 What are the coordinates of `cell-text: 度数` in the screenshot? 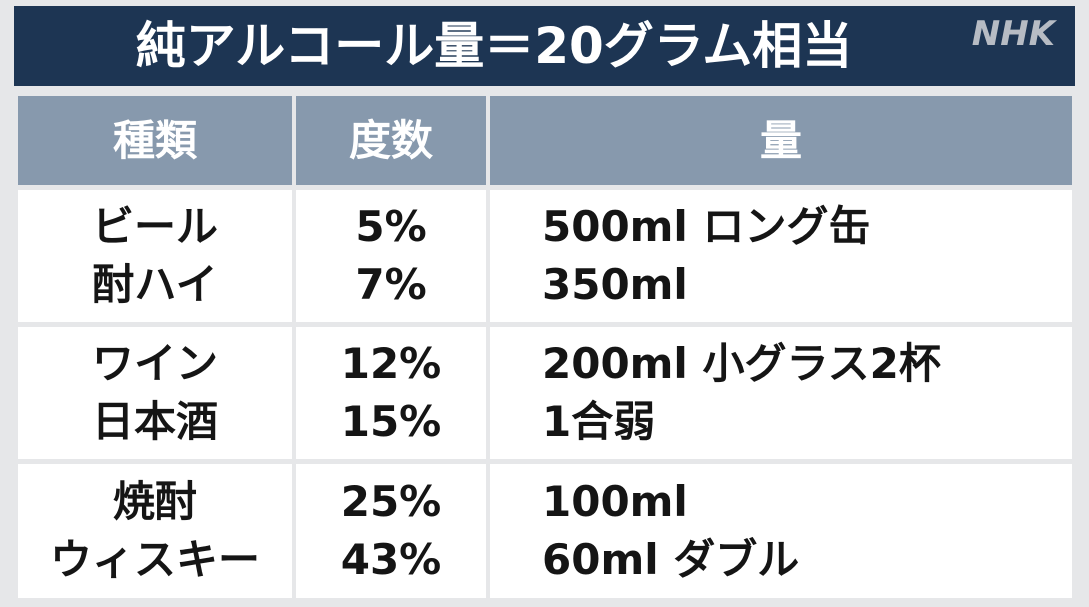 It's located at (390, 140).